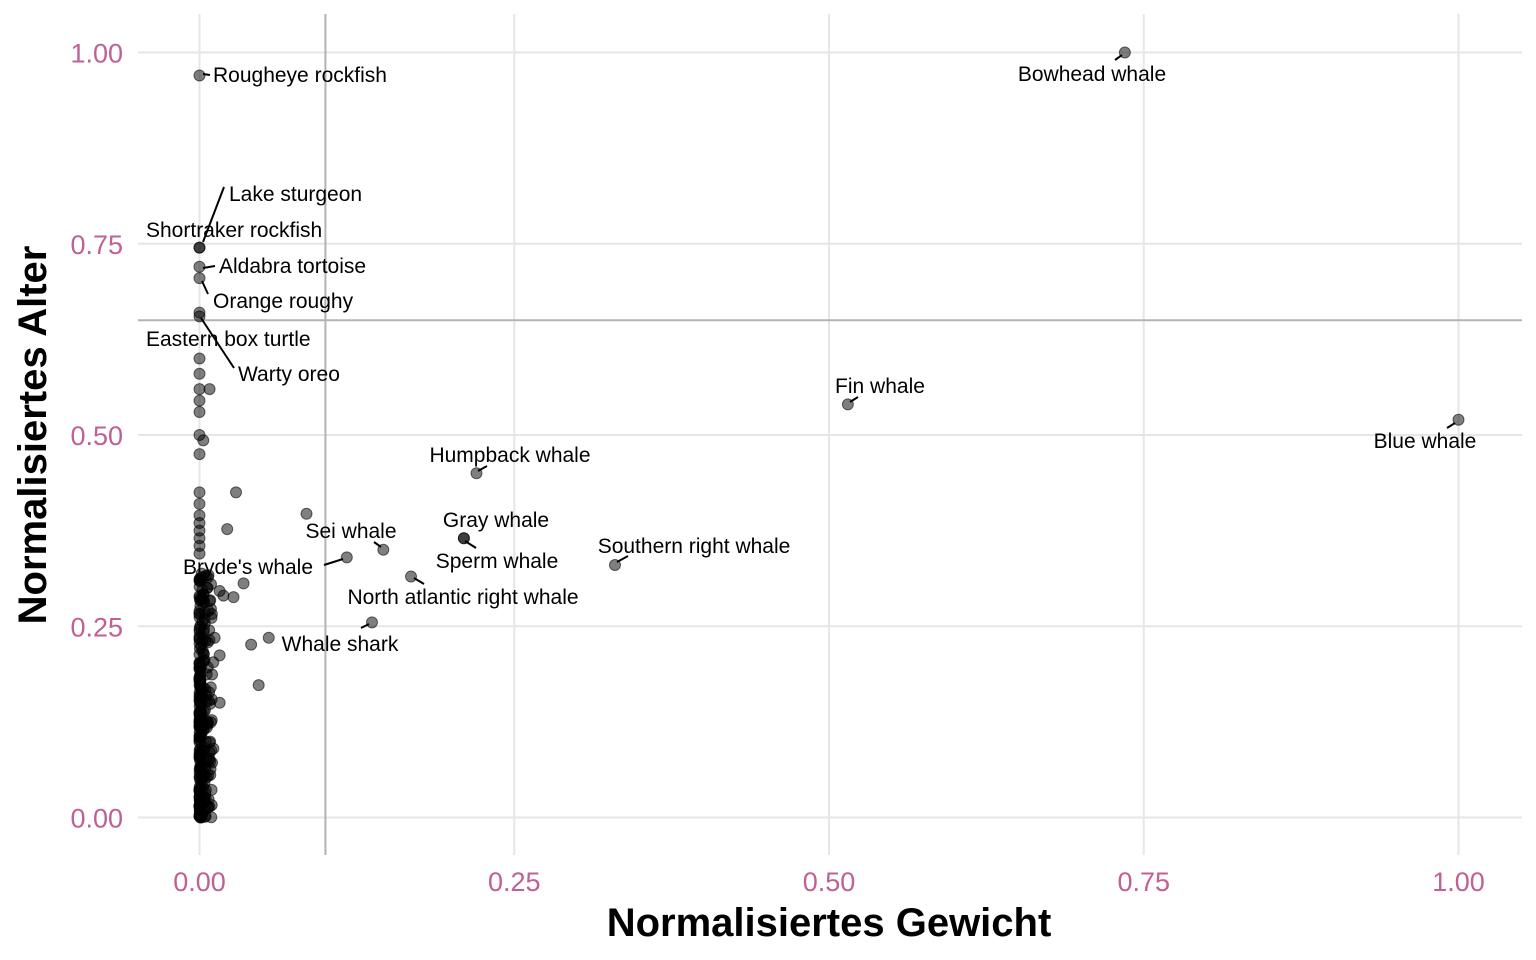 The width and height of the screenshot is (1536, 960). What do you see at coordinates (96, 627) in the screenshot?
I see `y-tick-label: 0.25` at bounding box center [96, 627].